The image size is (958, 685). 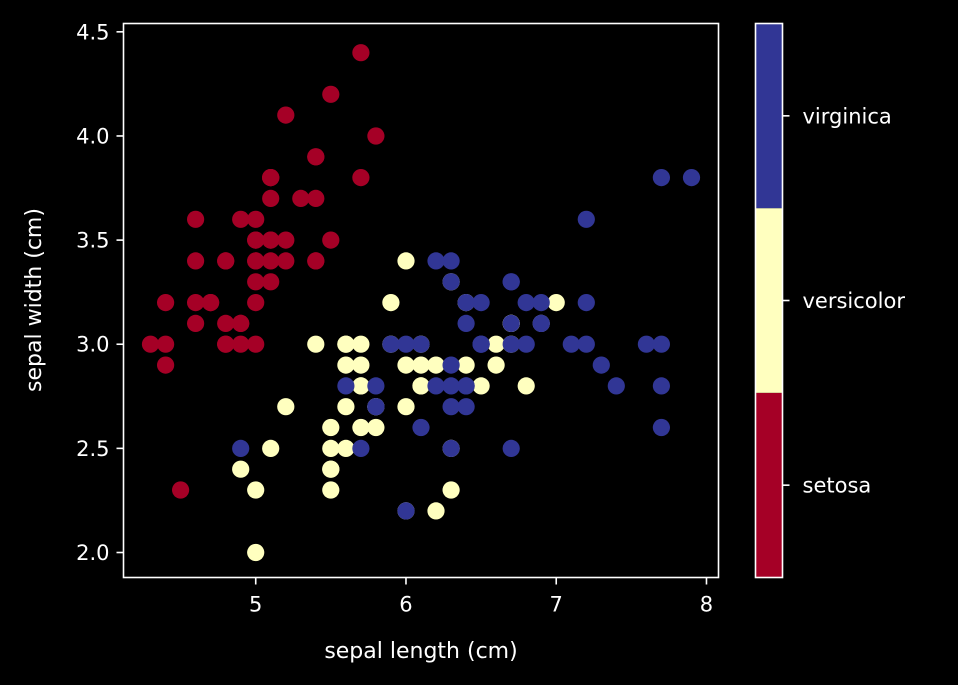 What do you see at coordinates (847, 116) in the screenshot?
I see `colorbar-label-virginica: virginica` at bounding box center [847, 116].